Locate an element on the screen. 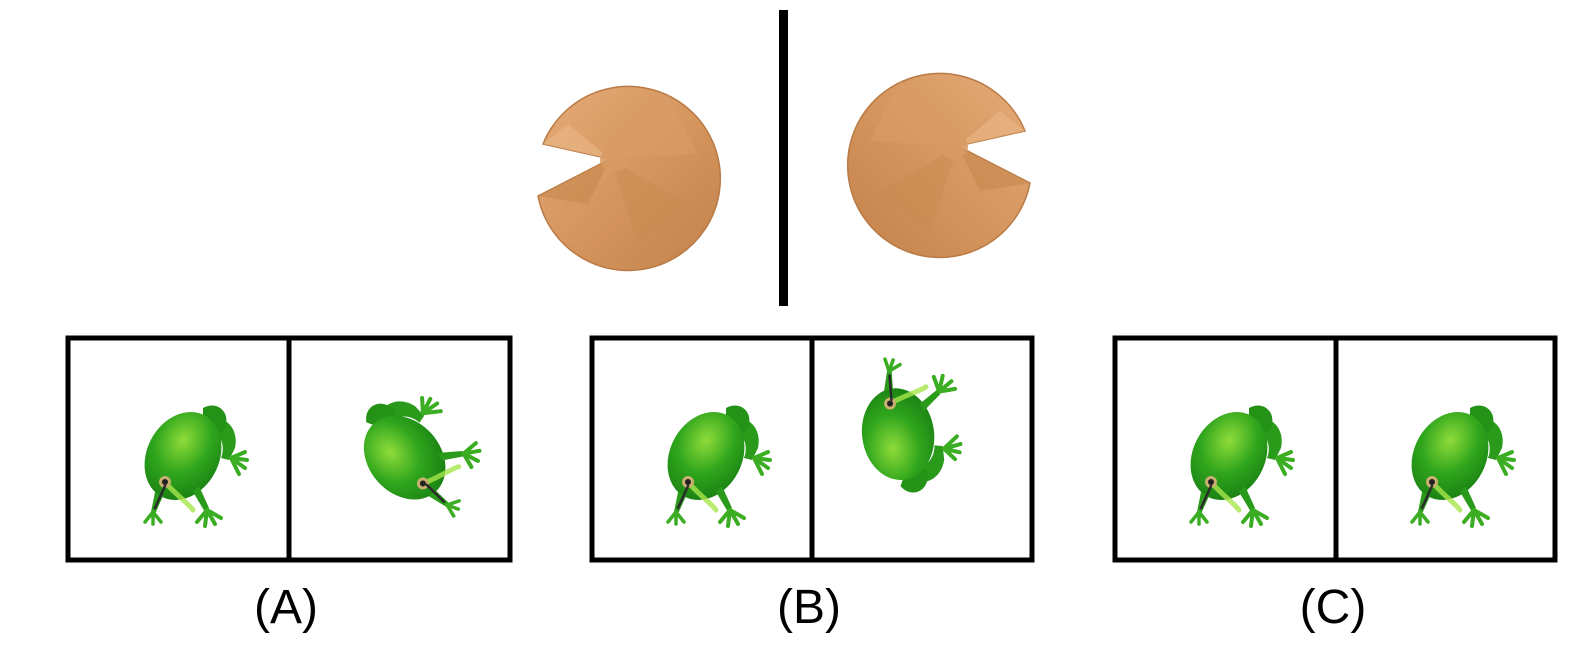 Image resolution: width=1584 pixels, height=650 pixels. option-a is located at coordinates (289, 449).